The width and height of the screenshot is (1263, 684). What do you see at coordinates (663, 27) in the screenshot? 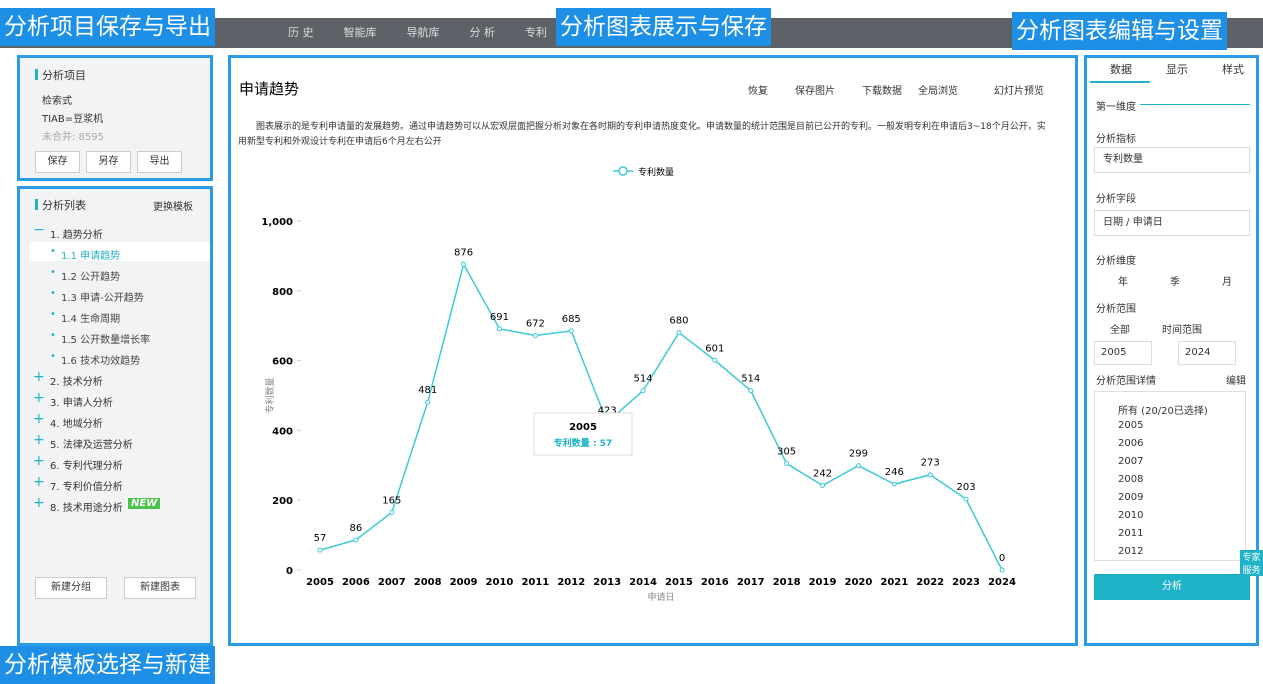
I see `annotation: 分析图表展示与保存` at bounding box center [663, 27].